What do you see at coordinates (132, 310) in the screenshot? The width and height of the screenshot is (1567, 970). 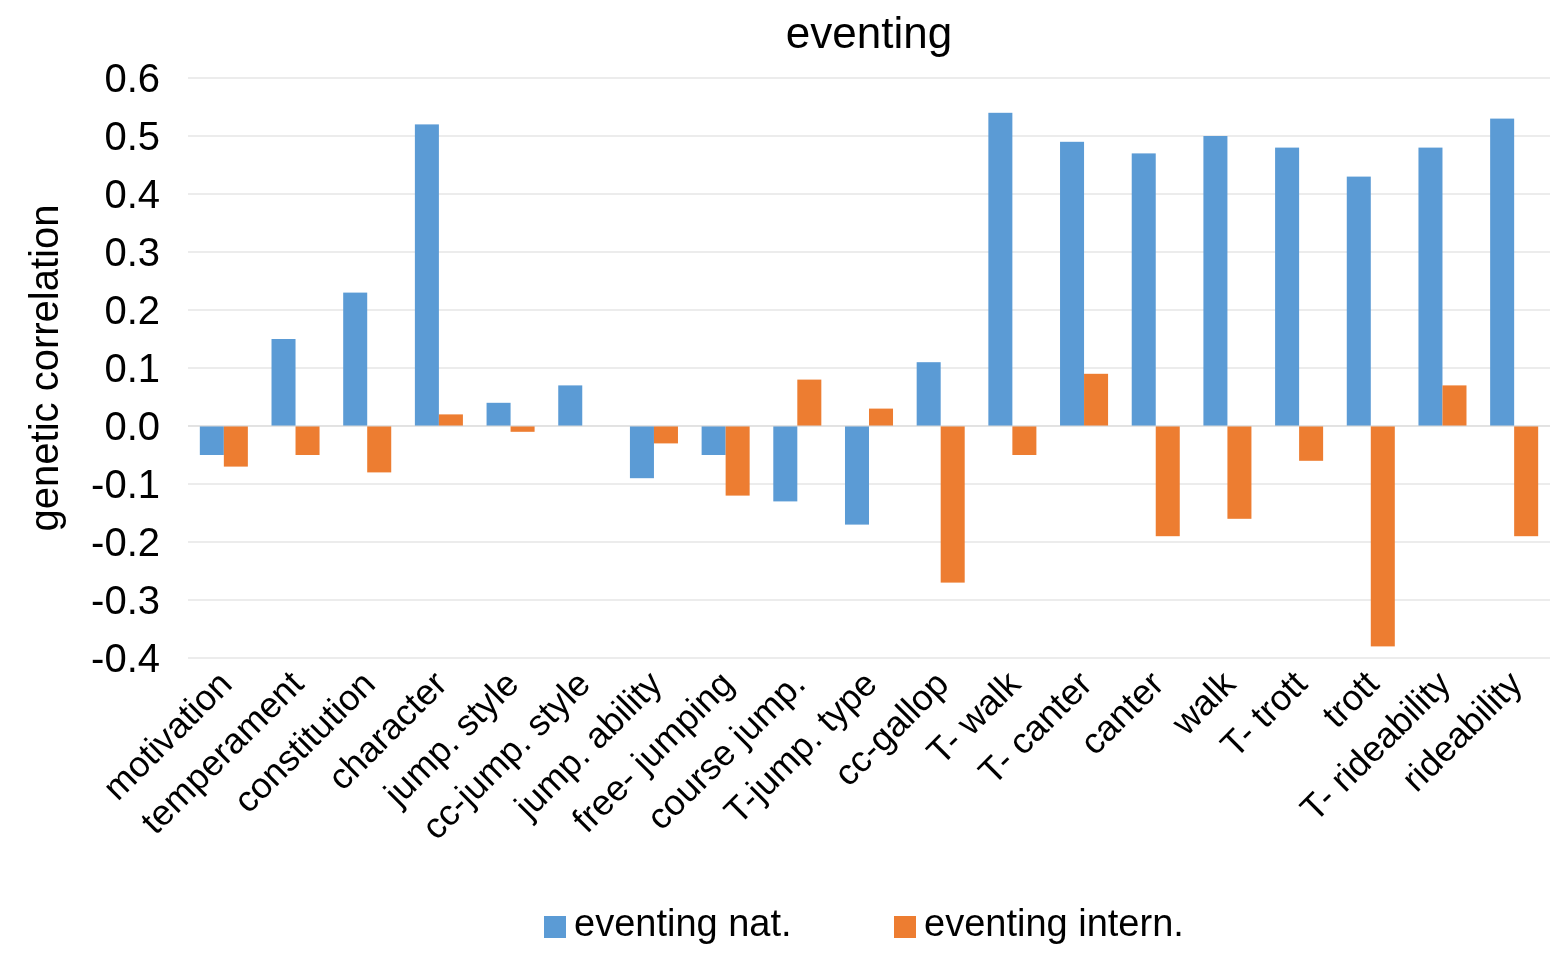 I see `y-tick-label: 0.2` at bounding box center [132, 310].